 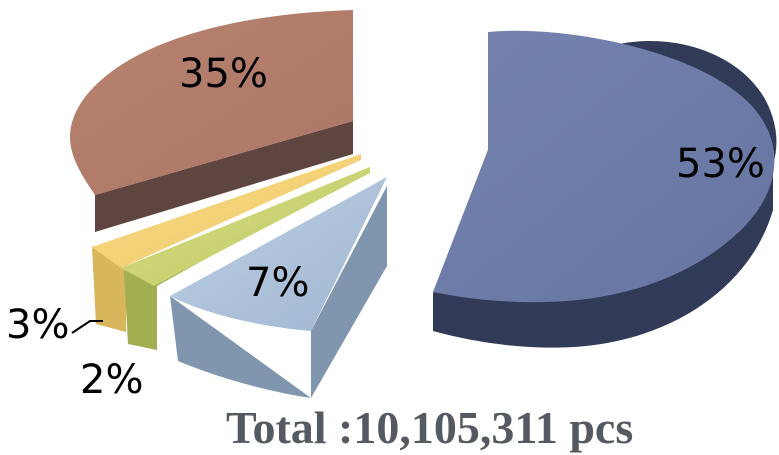 I want to click on label-2: 2%, so click(x=111, y=380).